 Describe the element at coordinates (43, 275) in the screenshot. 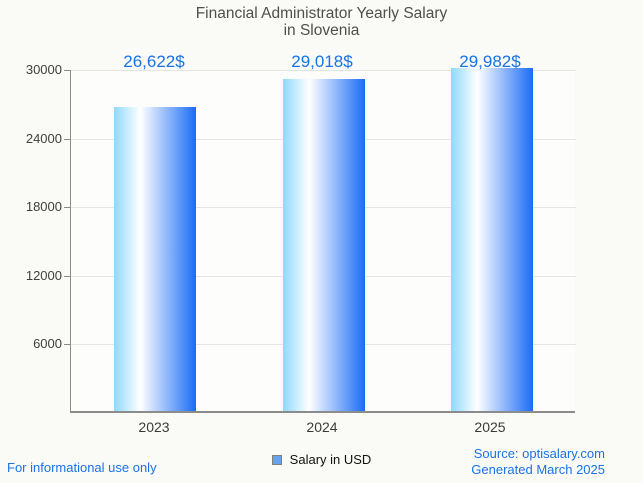

I see `y-axis-label-12000: 12000` at that location.